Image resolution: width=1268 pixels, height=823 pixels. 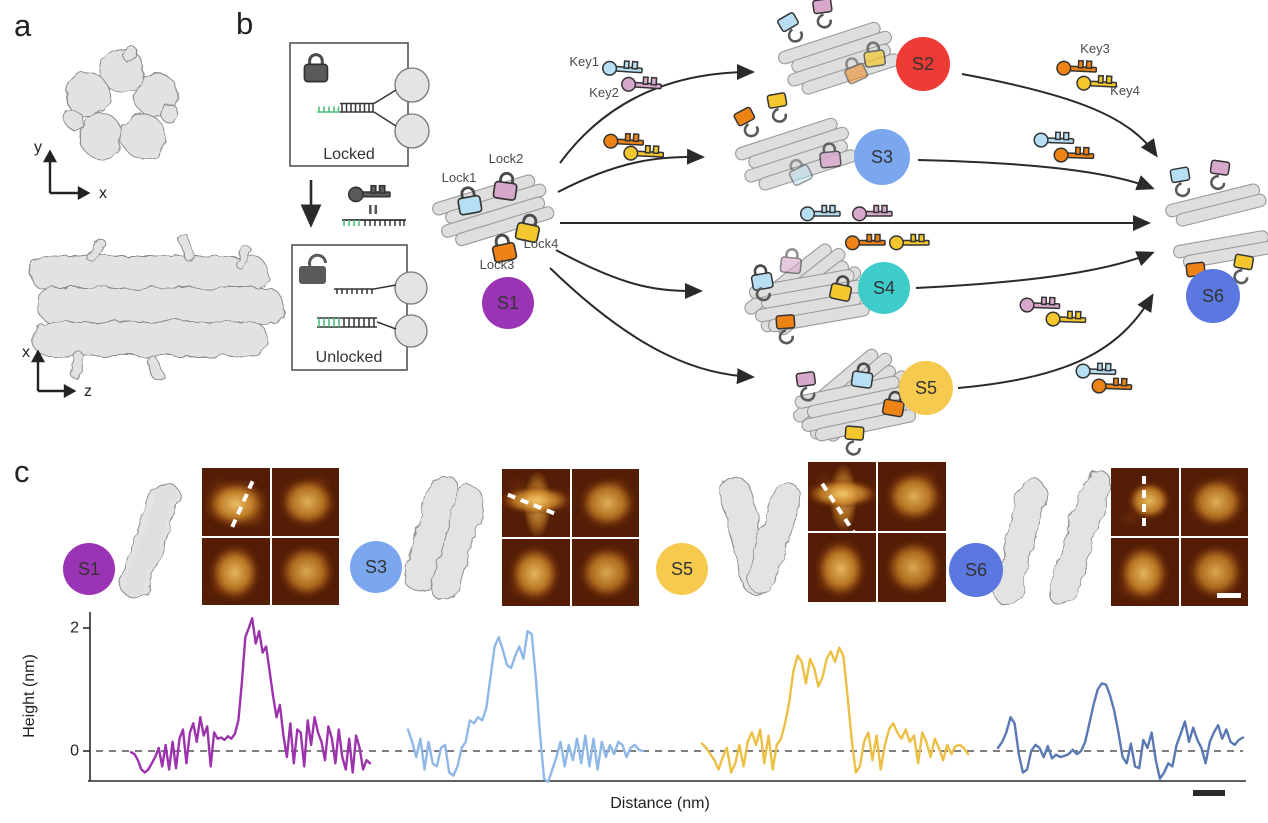 I want to click on section-line-s5, so click(x=838, y=506).